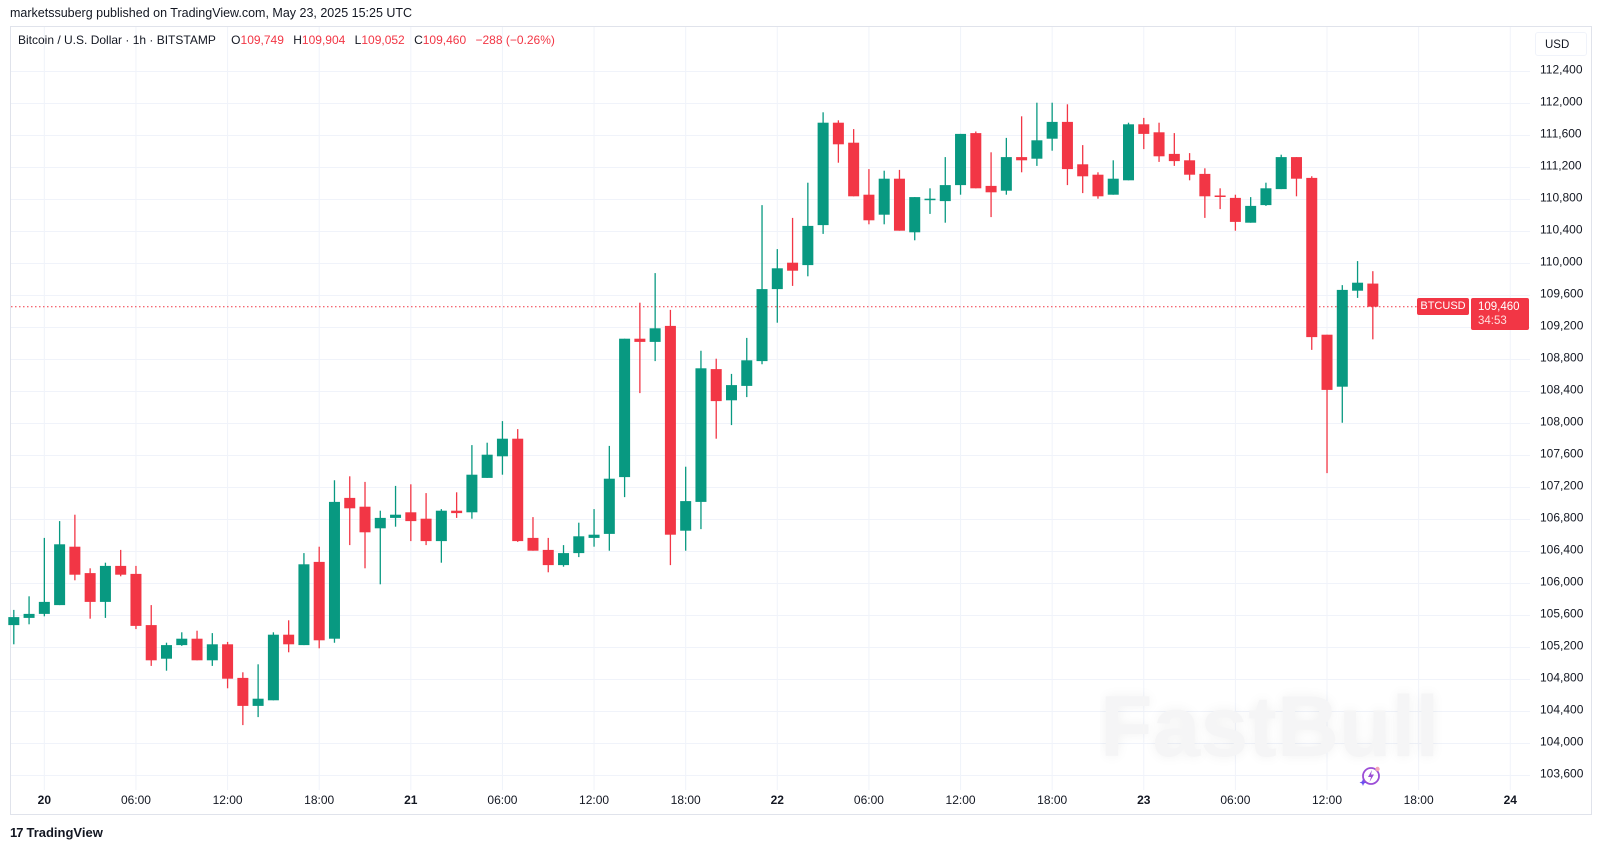 The image size is (1603, 850). What do you see at coordinates (1562, 294) in the screenshot?
I see `price-tick-label: 109,600` at bounding box center [1562, 294].